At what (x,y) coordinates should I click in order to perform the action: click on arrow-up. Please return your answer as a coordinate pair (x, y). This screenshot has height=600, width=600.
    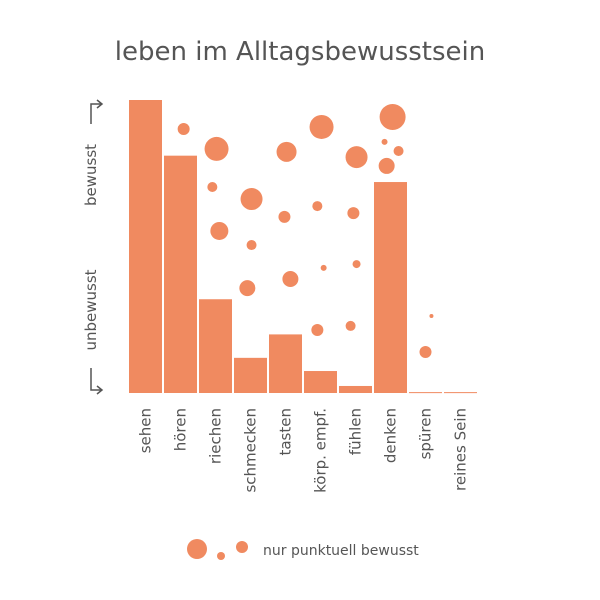
    Looking at the image, I should click on (97, 111).